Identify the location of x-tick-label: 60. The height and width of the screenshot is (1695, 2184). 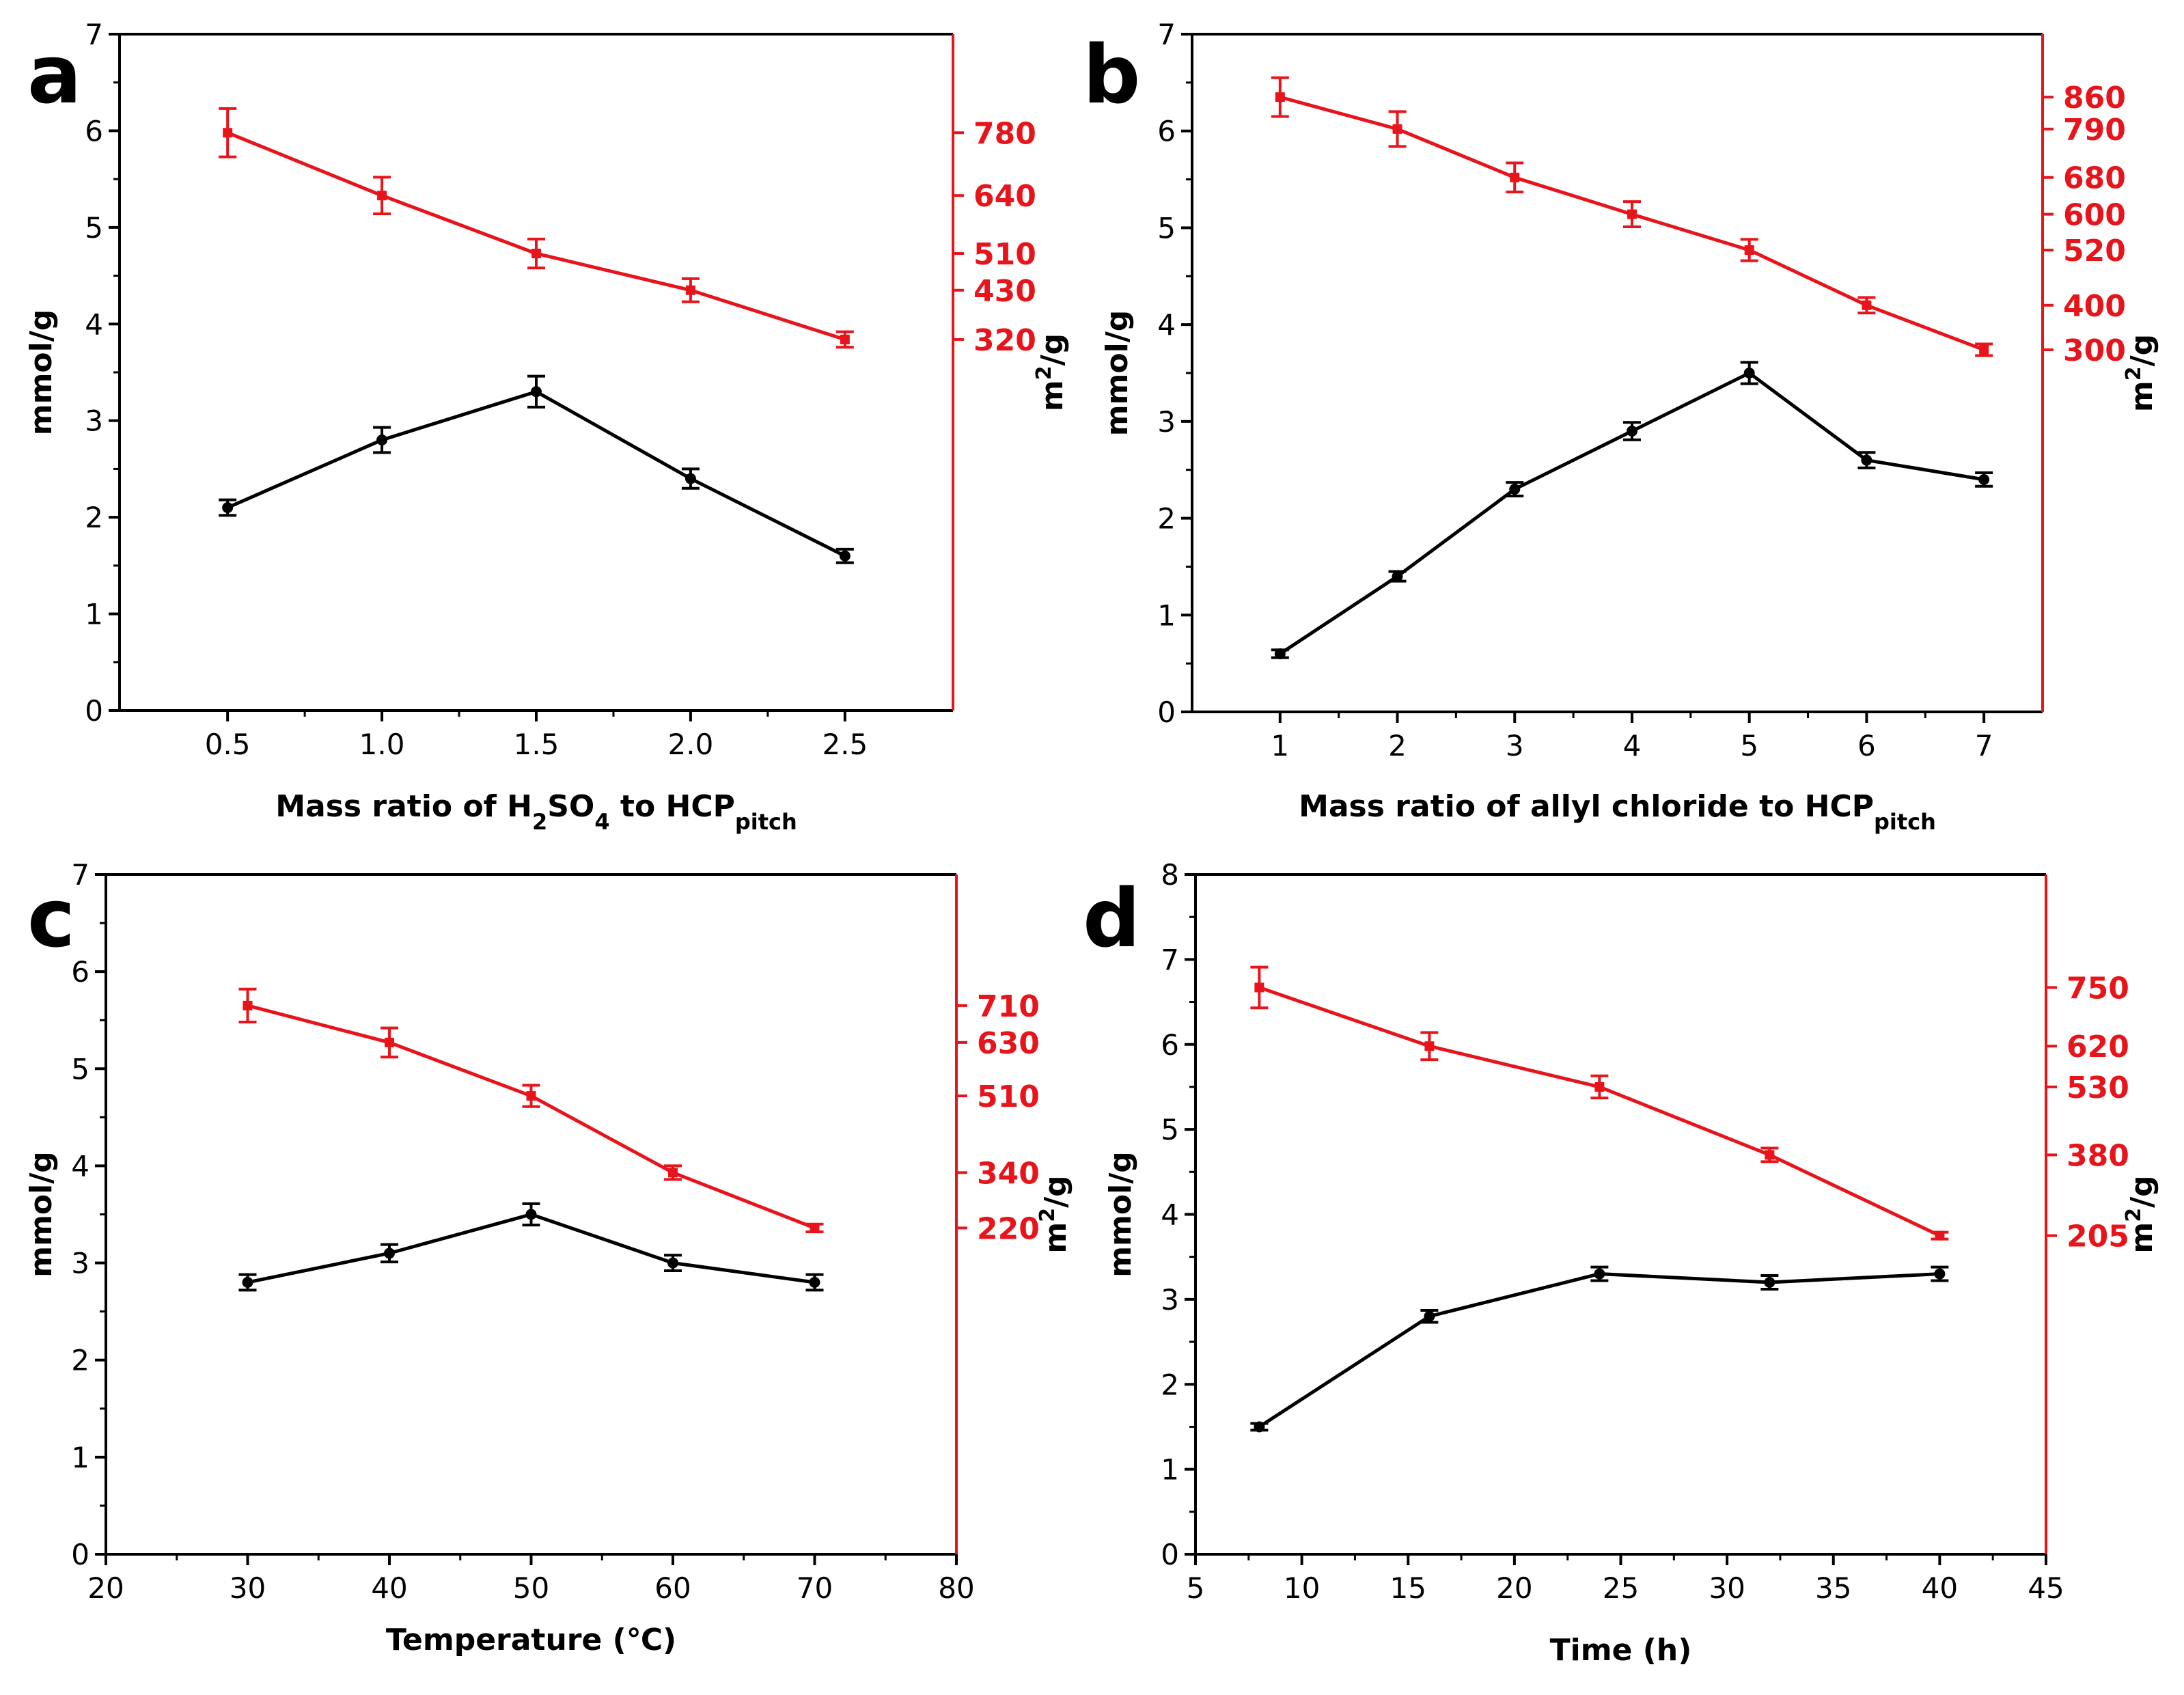
(672, 1588).